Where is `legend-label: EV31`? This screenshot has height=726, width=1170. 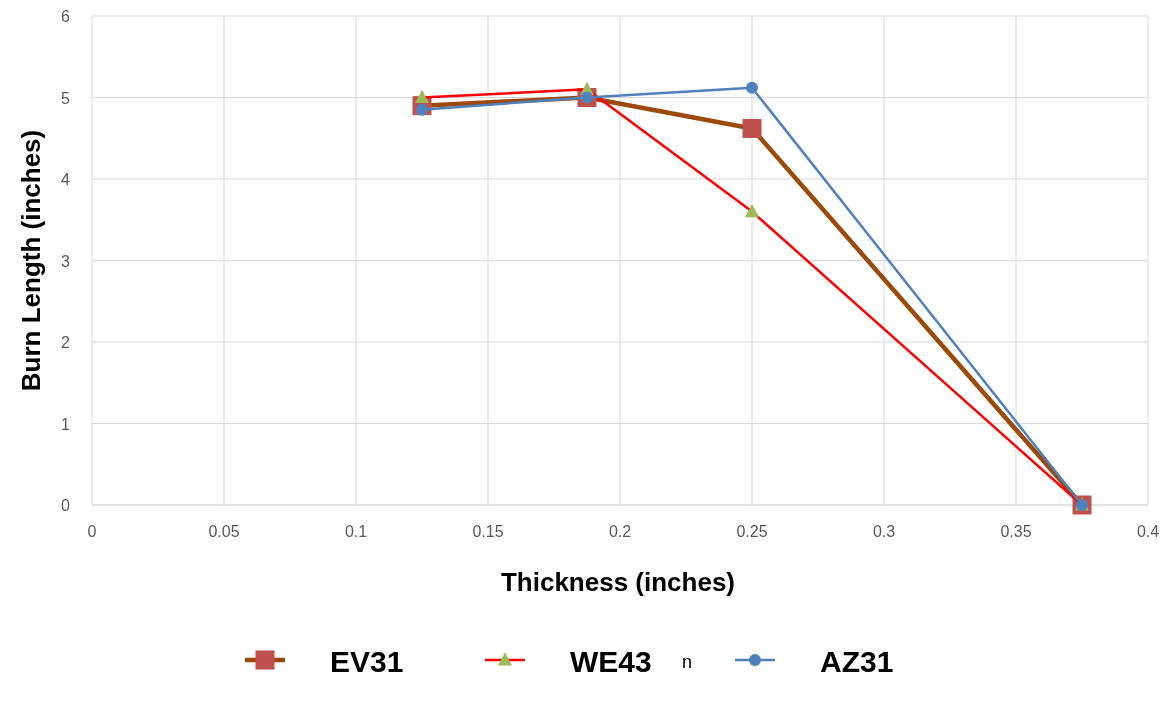 legend-label: EV31 is located at coordinates (367, 661).